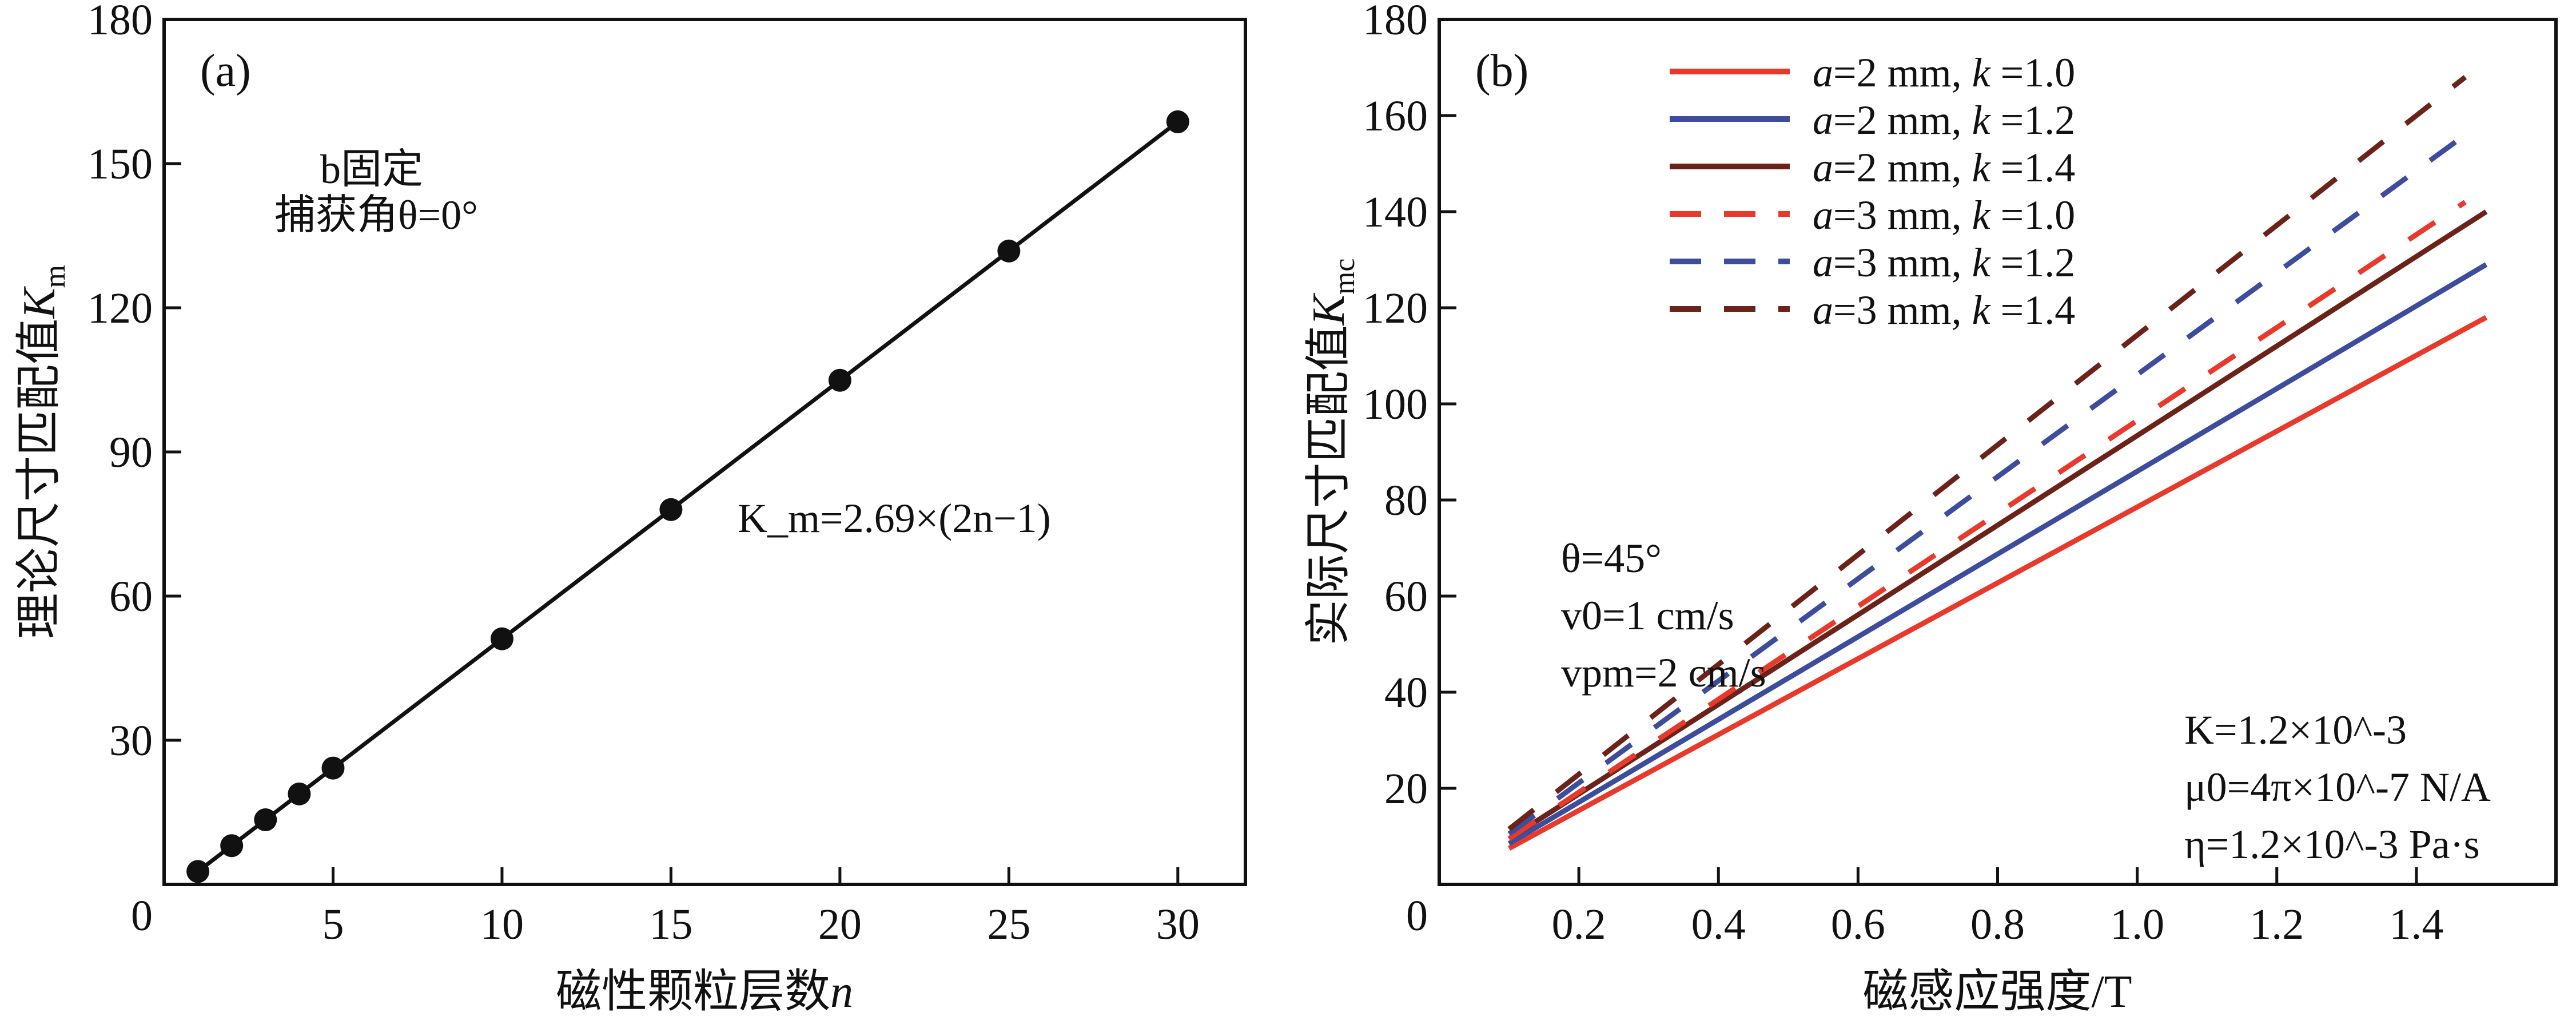 This screenshot has height=1024, width=2576. I want to click on annotation-theta: θ=45°, so click(1611, 558).